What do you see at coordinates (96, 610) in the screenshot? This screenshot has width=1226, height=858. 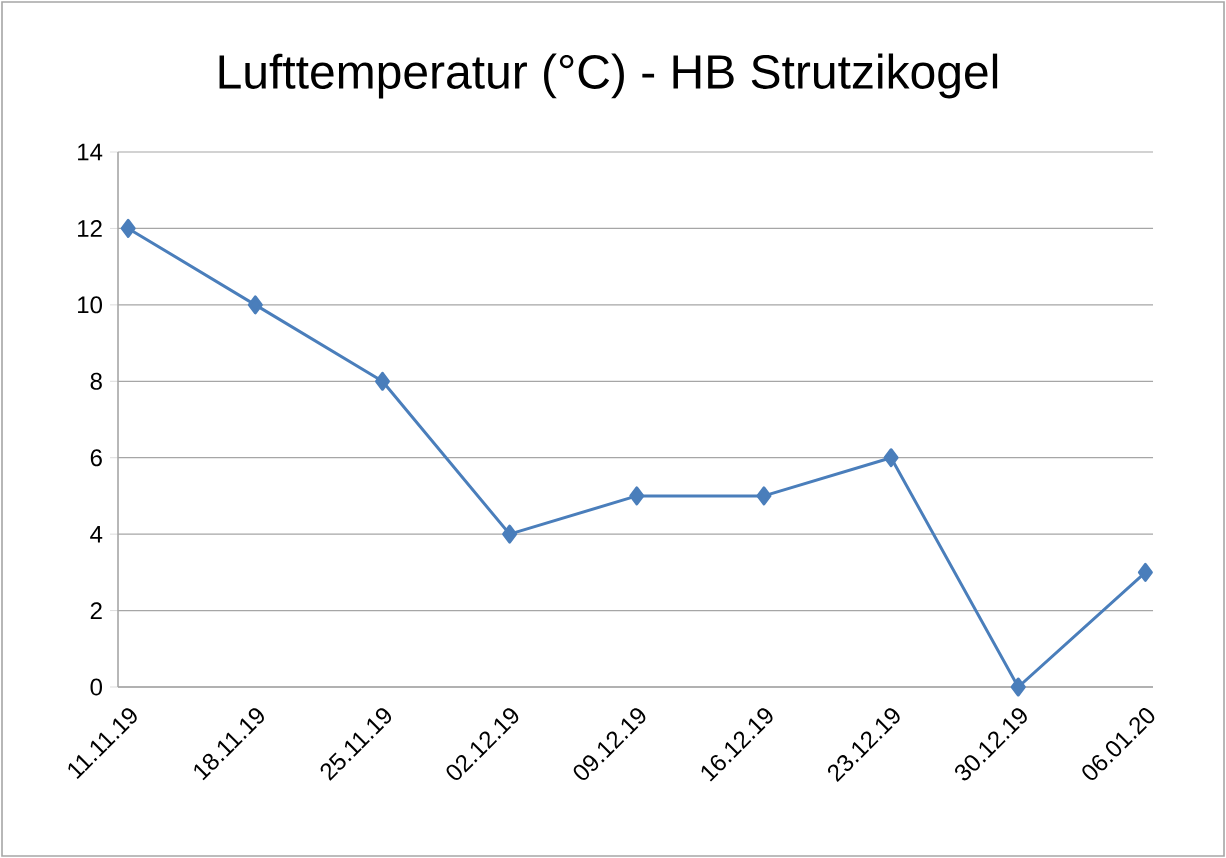 I see `y-tick-label: 2` at bounding box center [96, 610].